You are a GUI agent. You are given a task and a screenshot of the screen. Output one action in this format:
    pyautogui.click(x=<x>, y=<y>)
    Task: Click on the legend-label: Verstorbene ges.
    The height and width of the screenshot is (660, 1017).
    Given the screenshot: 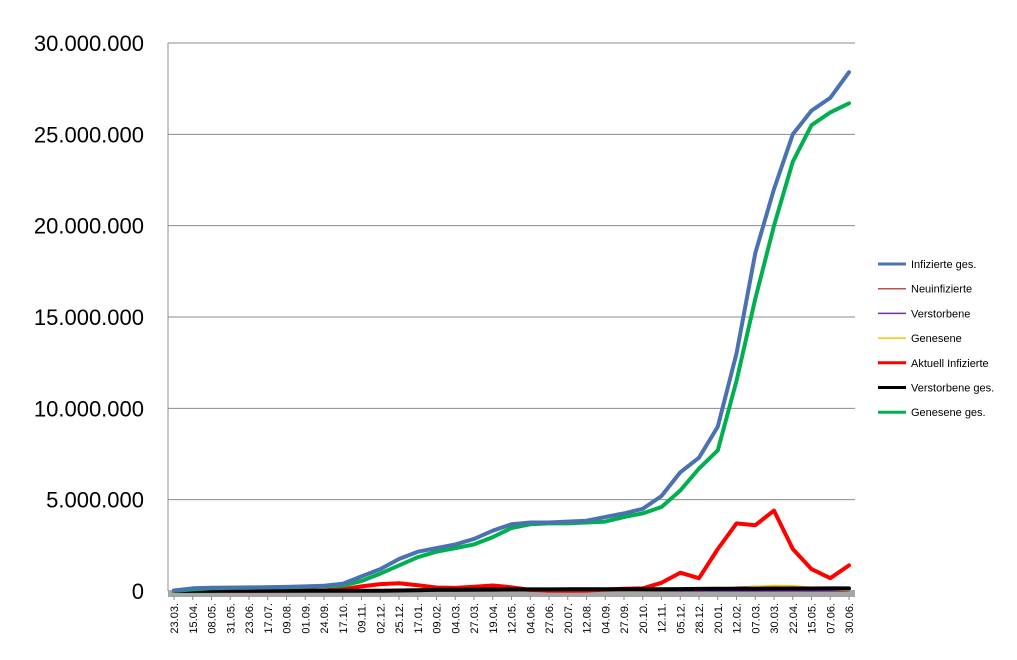 What is the action you would take?
    pyautogui.click(x=952, y=389)
    